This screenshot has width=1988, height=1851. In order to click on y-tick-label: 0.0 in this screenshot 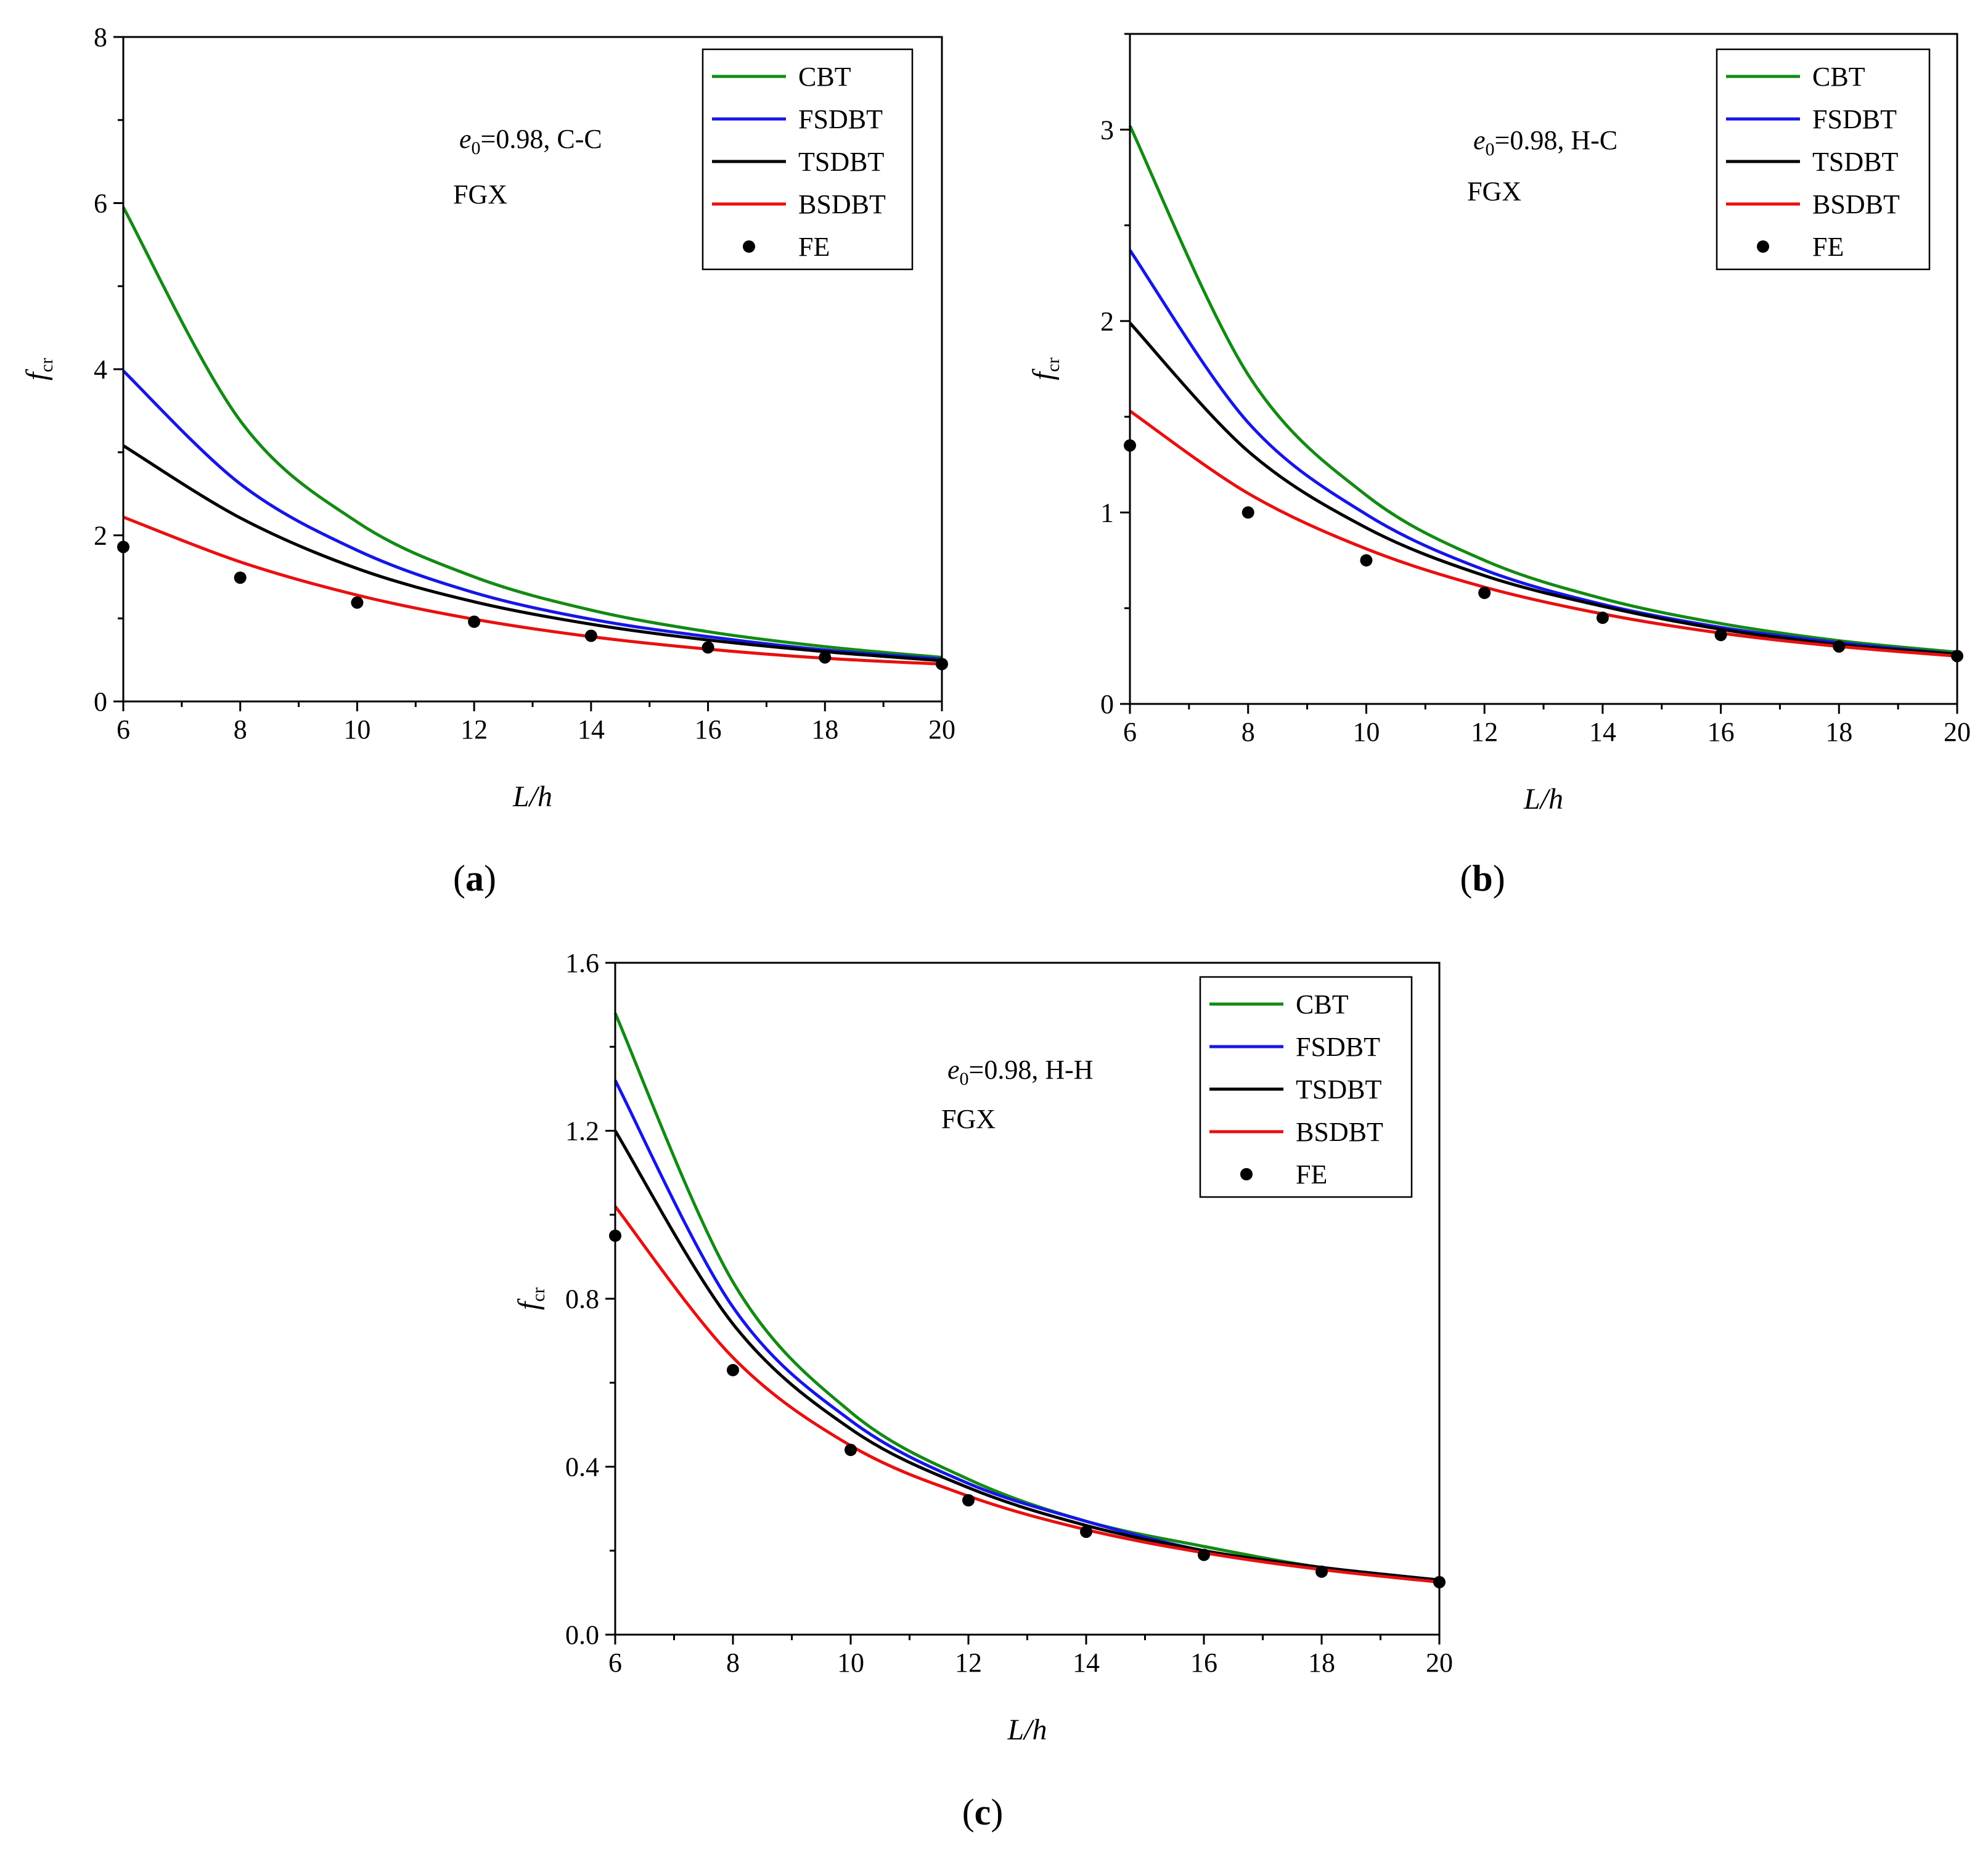, I will do `click(582, 1635)`.